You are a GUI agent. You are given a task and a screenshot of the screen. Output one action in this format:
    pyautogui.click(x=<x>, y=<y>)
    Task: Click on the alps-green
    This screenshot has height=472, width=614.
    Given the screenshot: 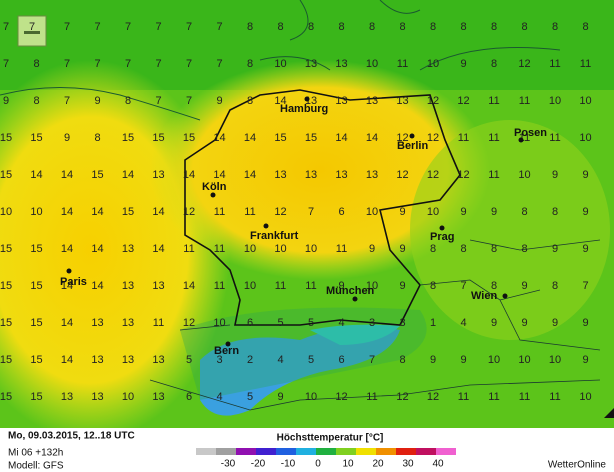 What is the action you would take?
    pyautogui.click(x=303, y=353)
    